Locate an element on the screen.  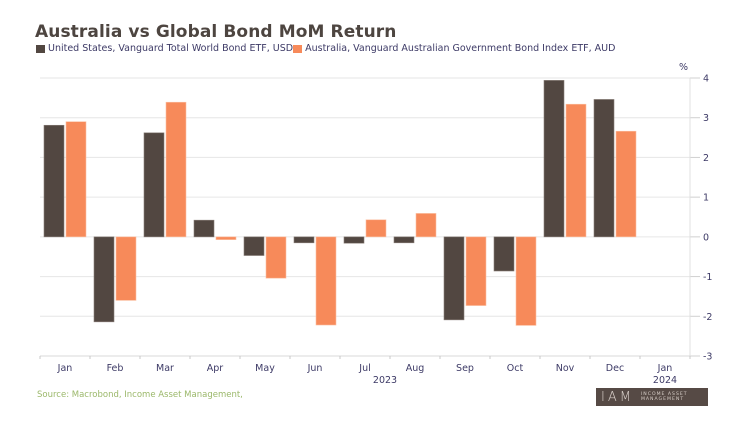
iam-logo: IAM INCOME ASSET MANAGEMENT is located at coordinates (652, 397).